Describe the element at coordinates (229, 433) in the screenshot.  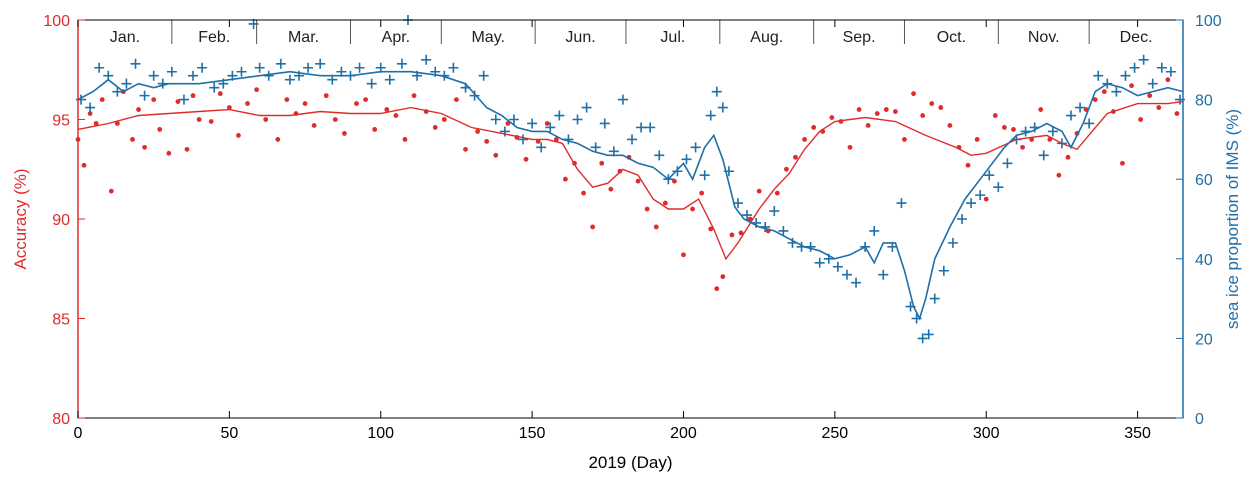
I see `x-tick-label: 50` at that location.